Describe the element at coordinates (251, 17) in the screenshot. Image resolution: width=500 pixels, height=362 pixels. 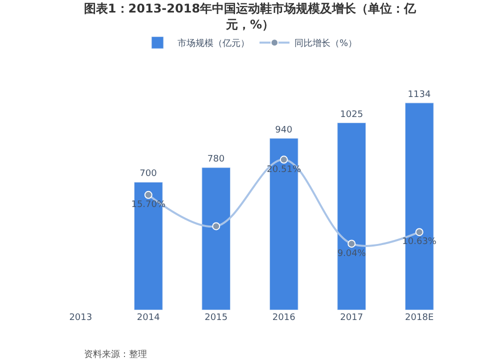
I see `chart-title: 图表1：2013-2018年中国运动鞋市场规模及增长（单位：亿元，%）` at that location.